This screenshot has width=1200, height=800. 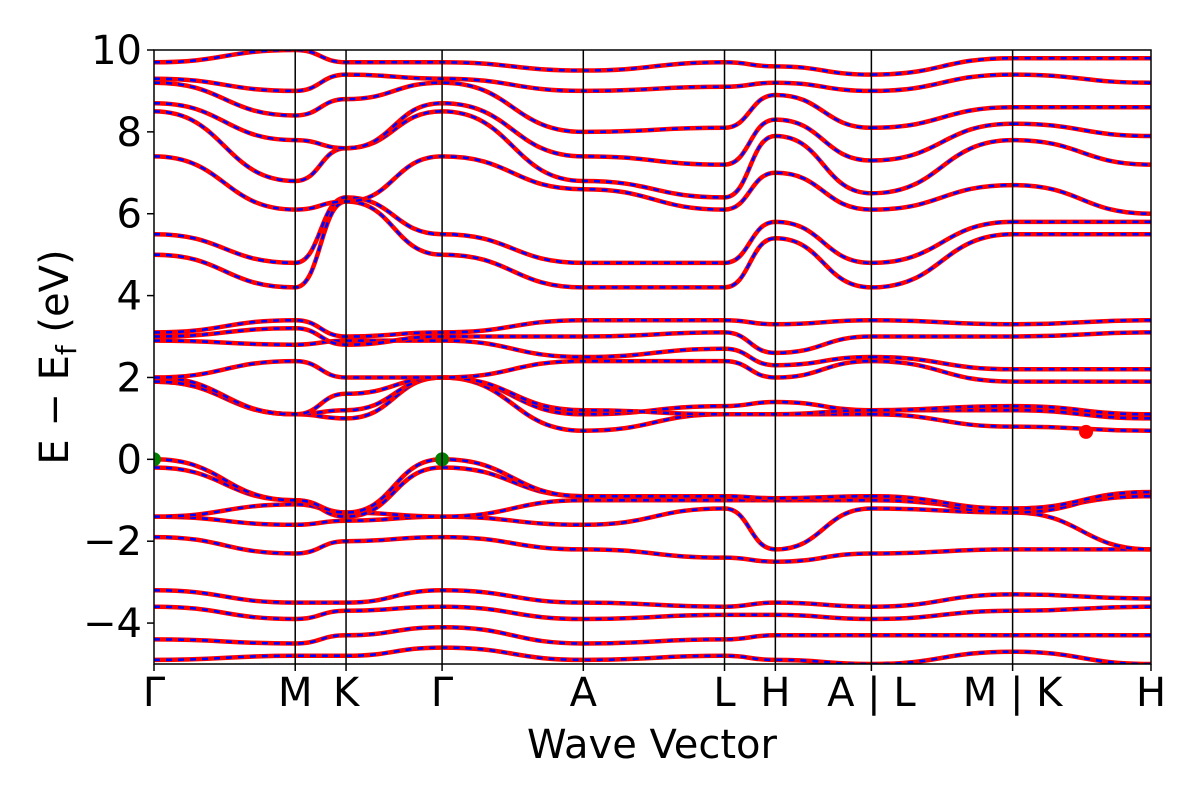 What do you see at coordinates (129, 215) in the screenshot?
I see `y-tick-label: 6` at bounding box center [129, 215].